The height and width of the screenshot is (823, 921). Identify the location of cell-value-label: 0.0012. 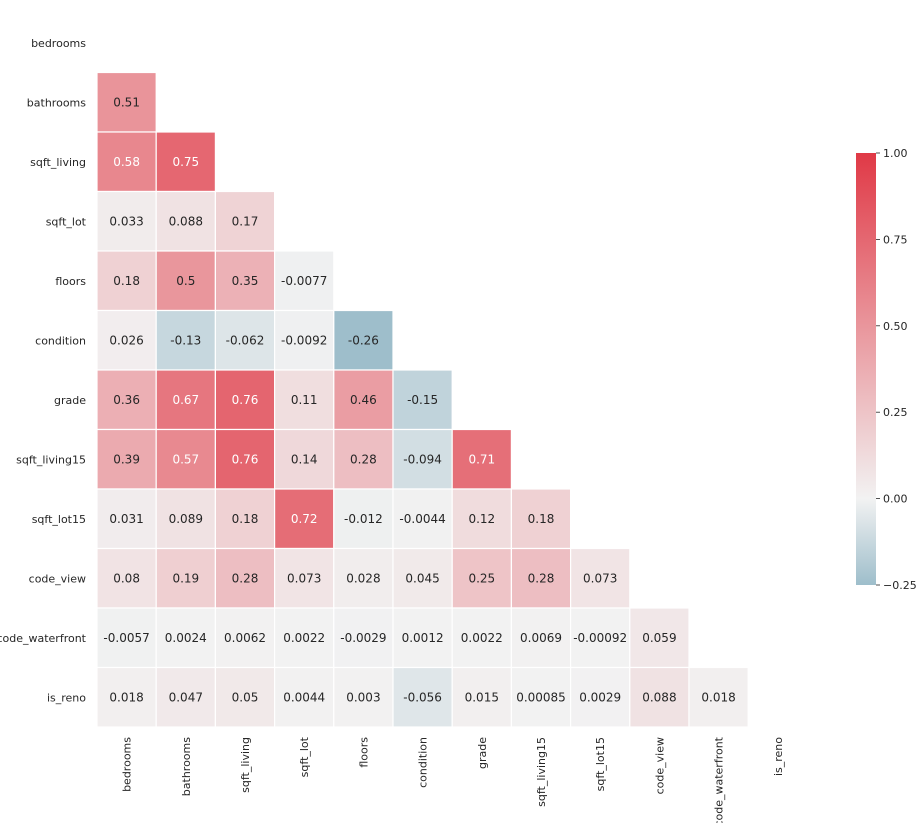
(423, 638).